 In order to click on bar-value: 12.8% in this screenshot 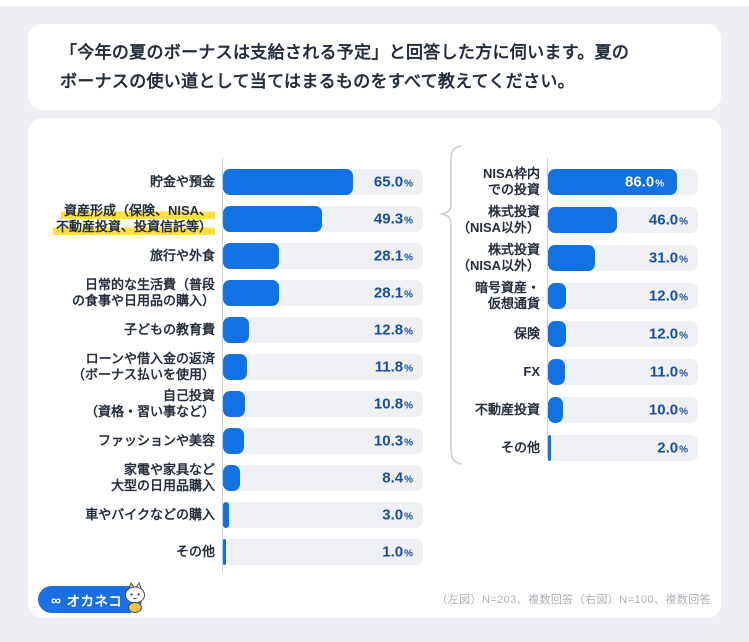, I will do `click(393, 329)`.